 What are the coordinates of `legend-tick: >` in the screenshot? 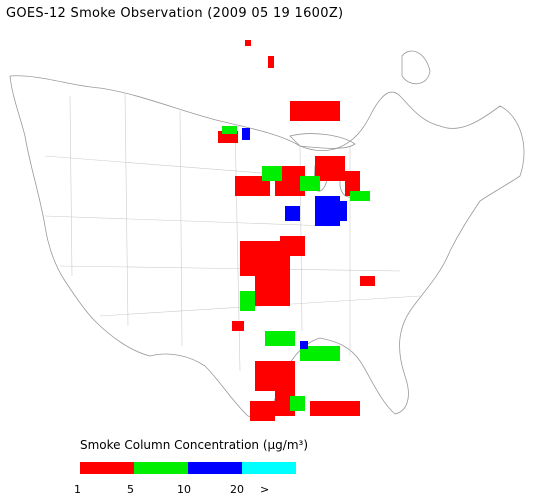 It's located at (265, 489).